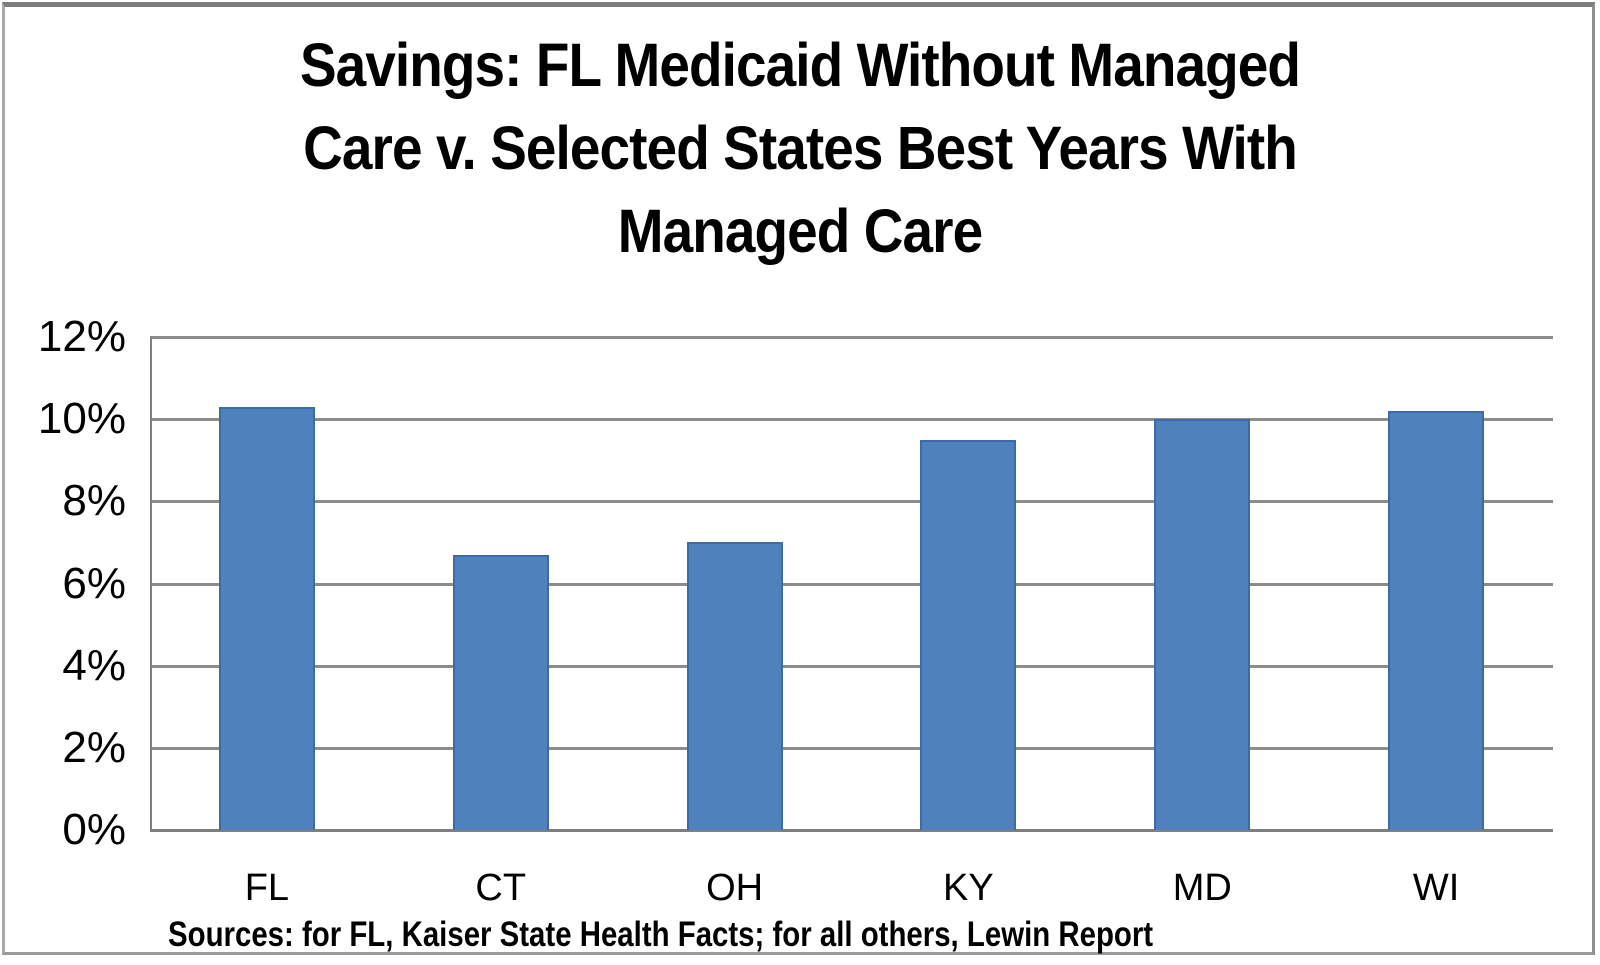  What do you see at coordinates (734, 686) in the screenshot?
I see `bar-OH` at bounding box center [734, 686].